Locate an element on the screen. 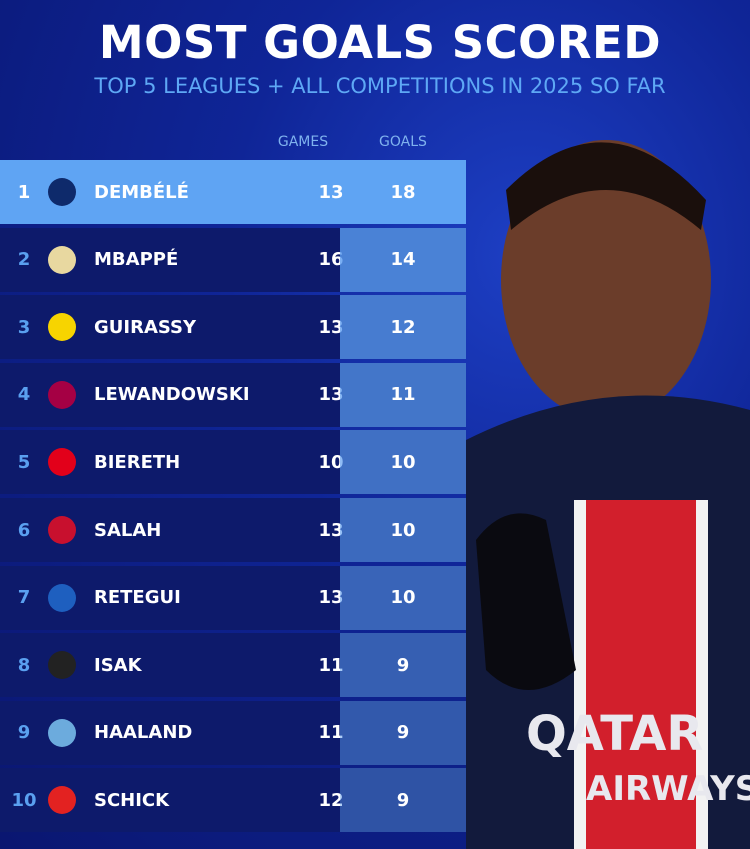 The width and height of the screenshot is (750, 849). rank: 10 is located at coordinates (24, 800).